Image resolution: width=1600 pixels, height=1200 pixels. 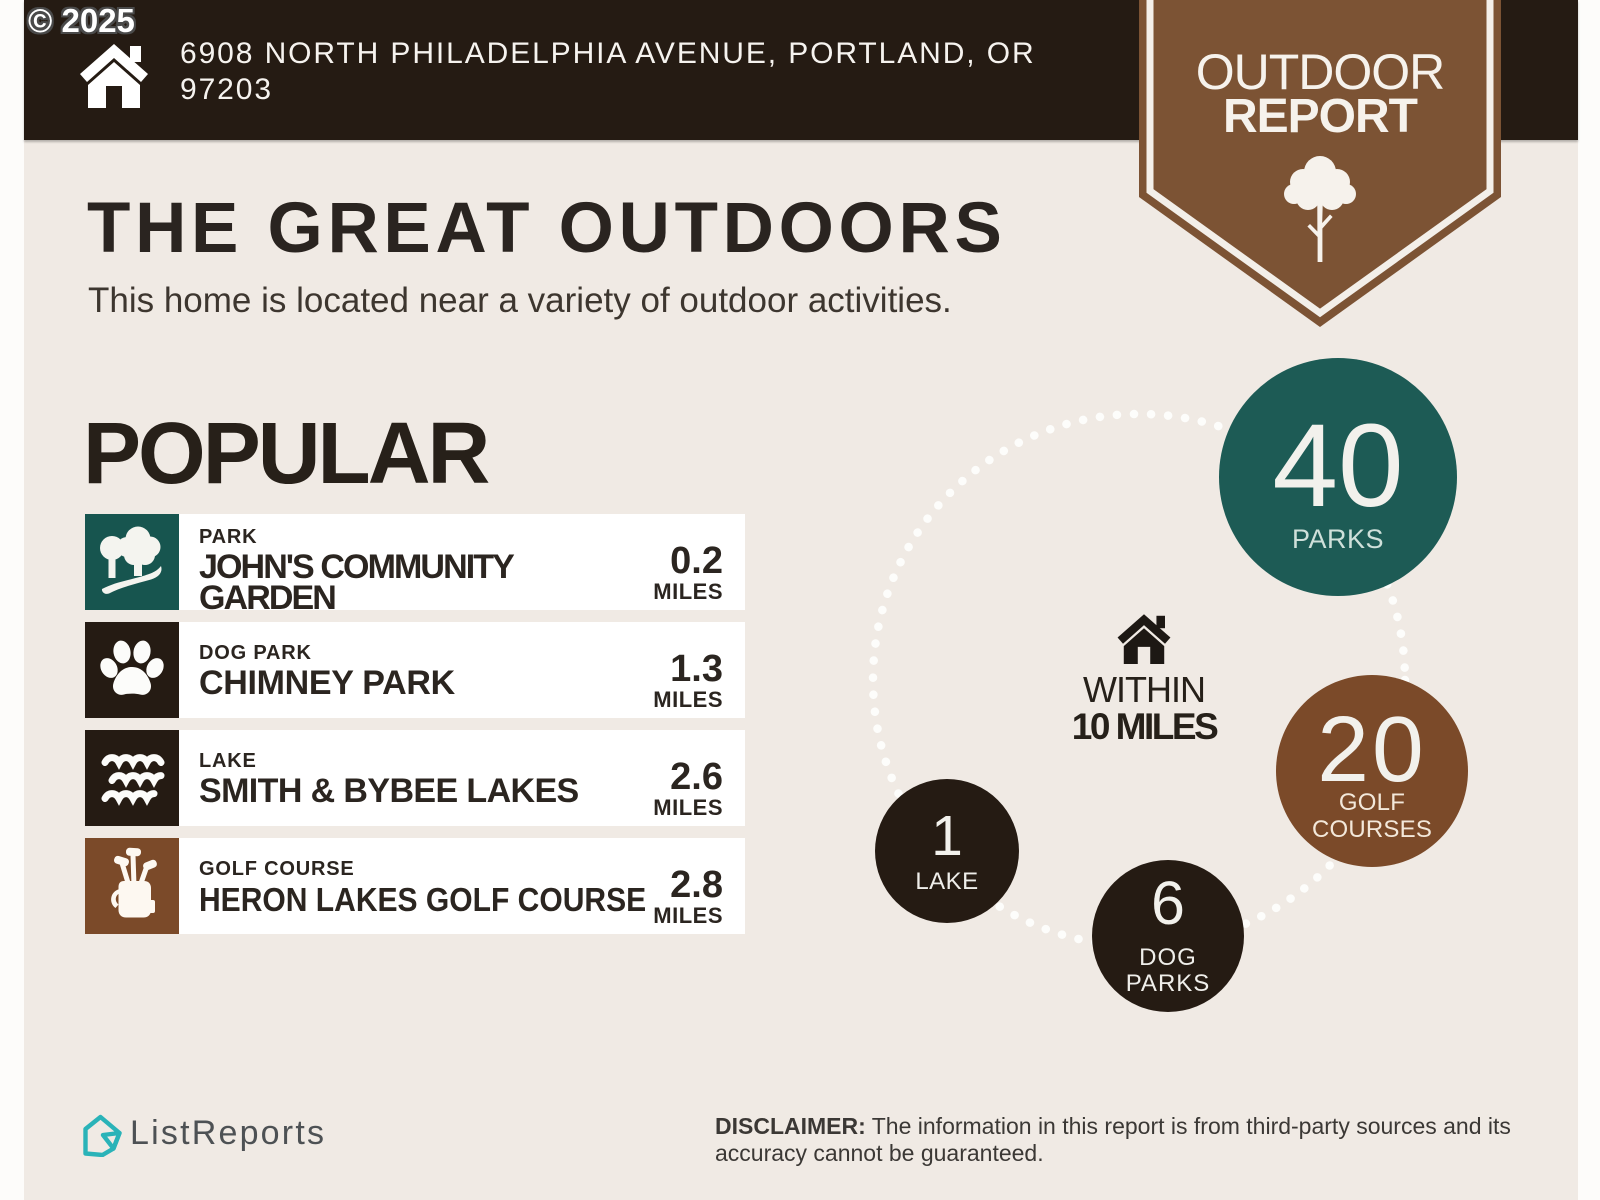 What do you see at coordinates (1320, 116) in the screenshot?
I see `svg-text: REPORT` at bounding box center [1320, 116].